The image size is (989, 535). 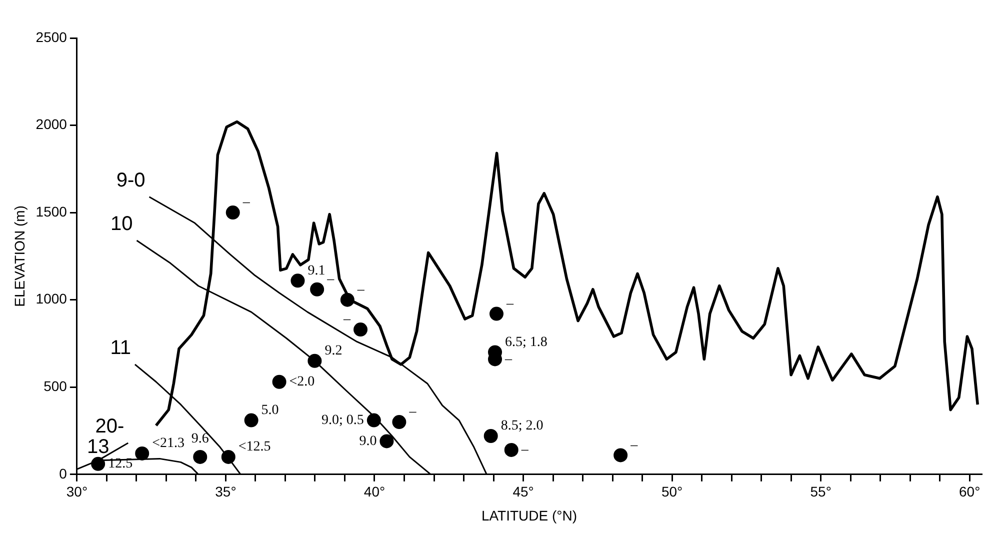 I want to click on annotation: 9.0, so click(x=368, y=441).